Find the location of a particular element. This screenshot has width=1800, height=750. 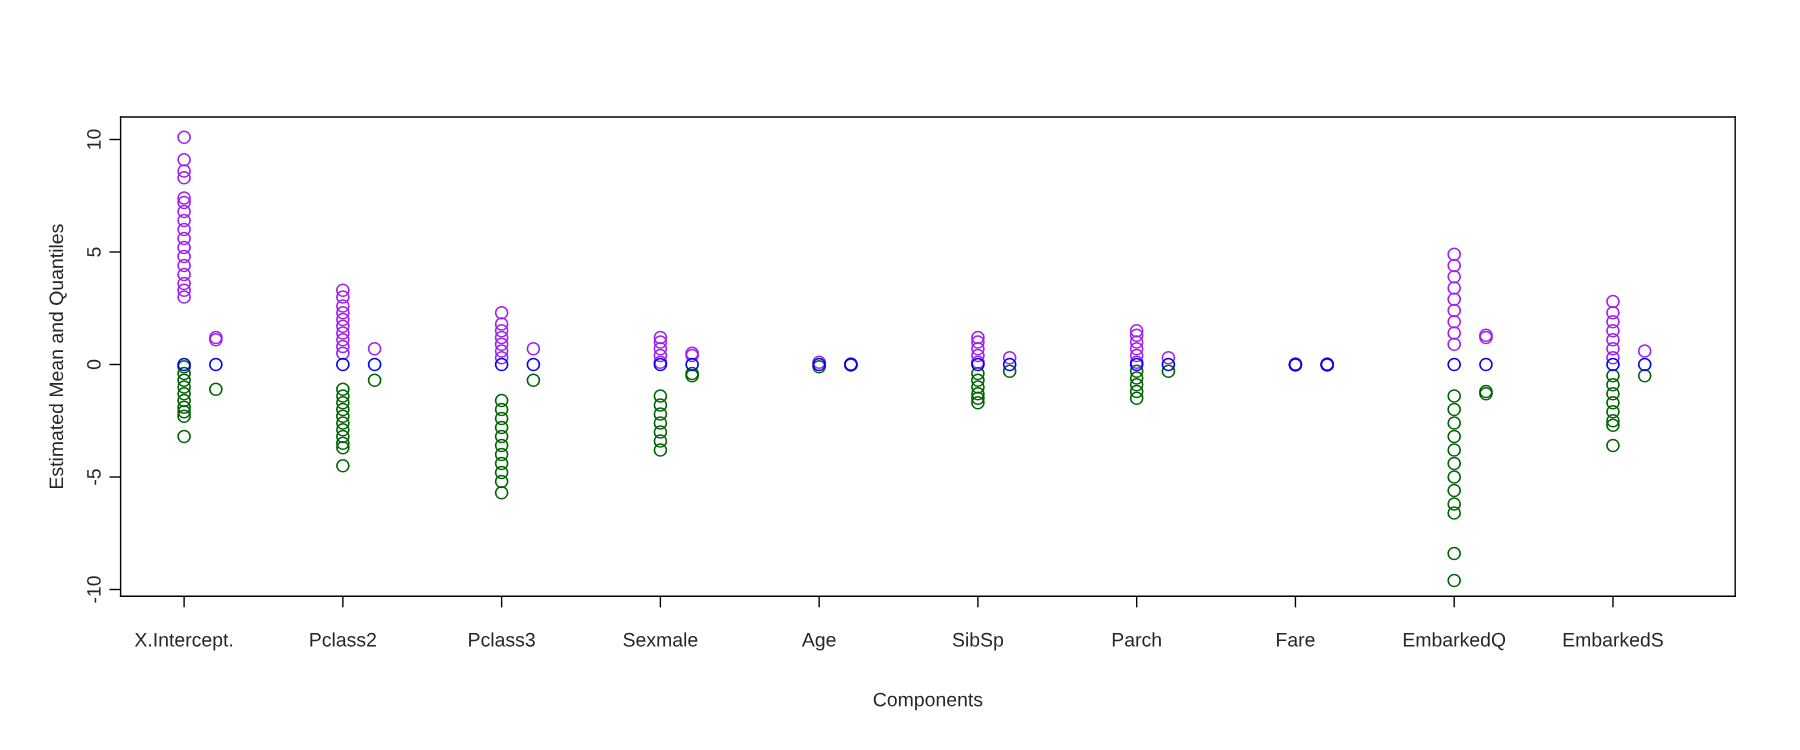

x-tick-label: Pclass2 is located at coordinates (343, 639).